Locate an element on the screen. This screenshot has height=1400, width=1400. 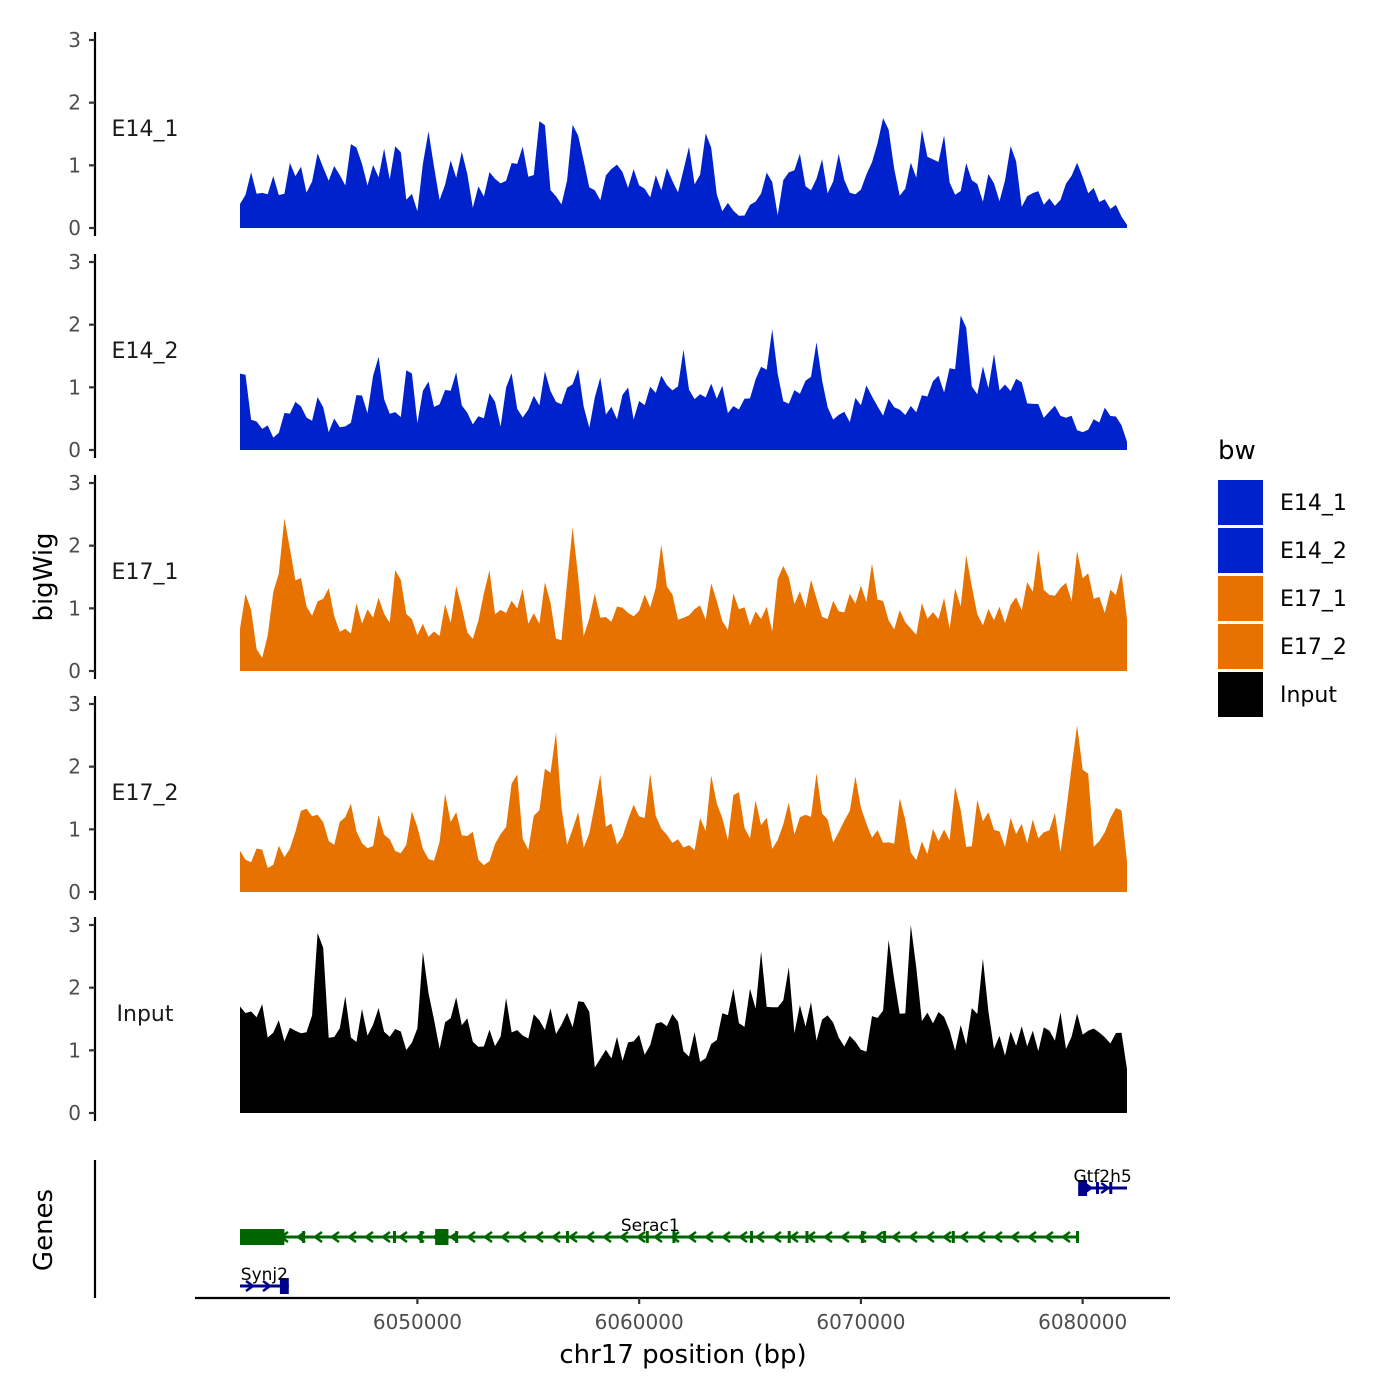
legend-label: E17_1 is located at coordinates (1313, 599).